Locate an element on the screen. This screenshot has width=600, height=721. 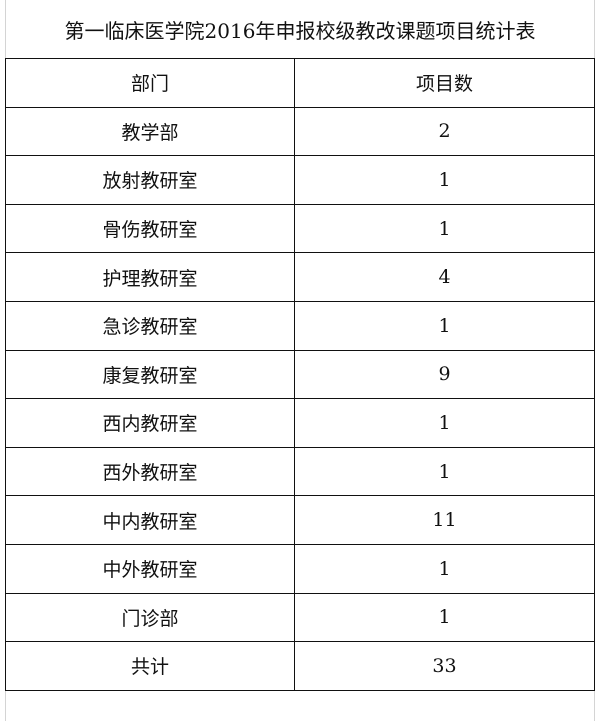
department-cell: 康复教研室 is located at coordinates (150, 374).